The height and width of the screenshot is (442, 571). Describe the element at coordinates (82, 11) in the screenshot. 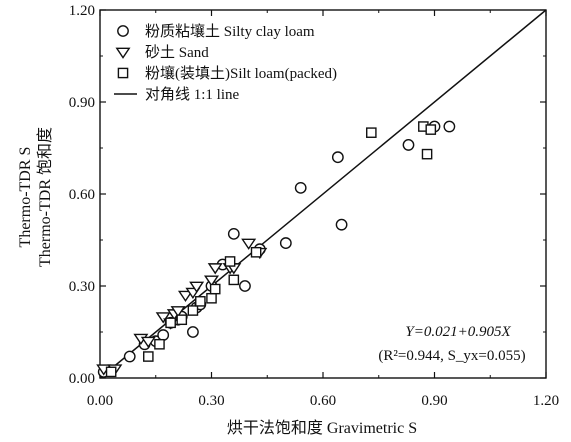

I see `y-tick-label: 1.20` at that location.